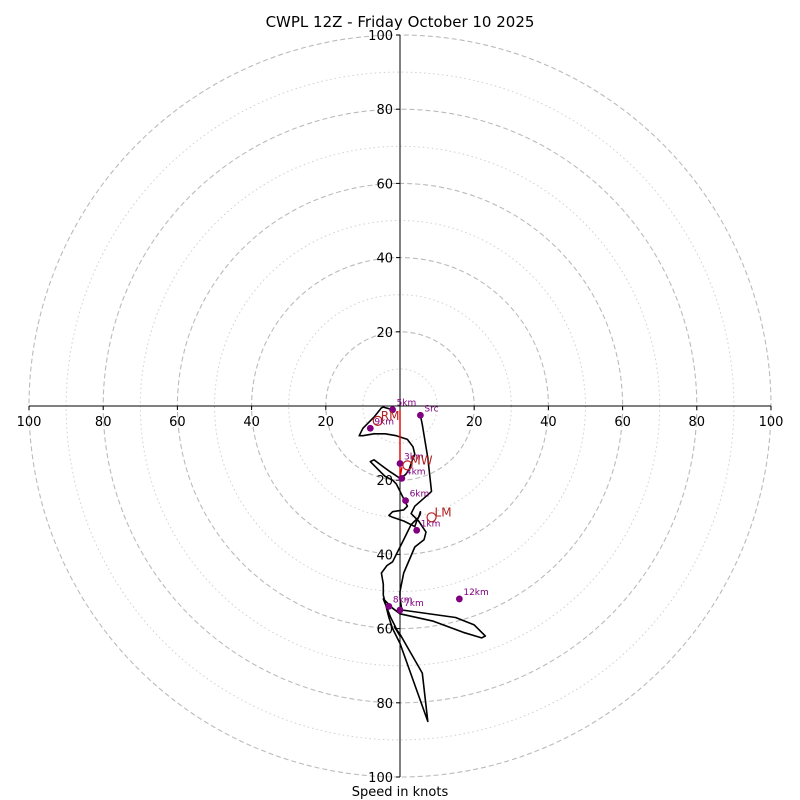  Describe the element at coordinates (475, 593) in the screenshot. I see `level-label: 12km` at that location.